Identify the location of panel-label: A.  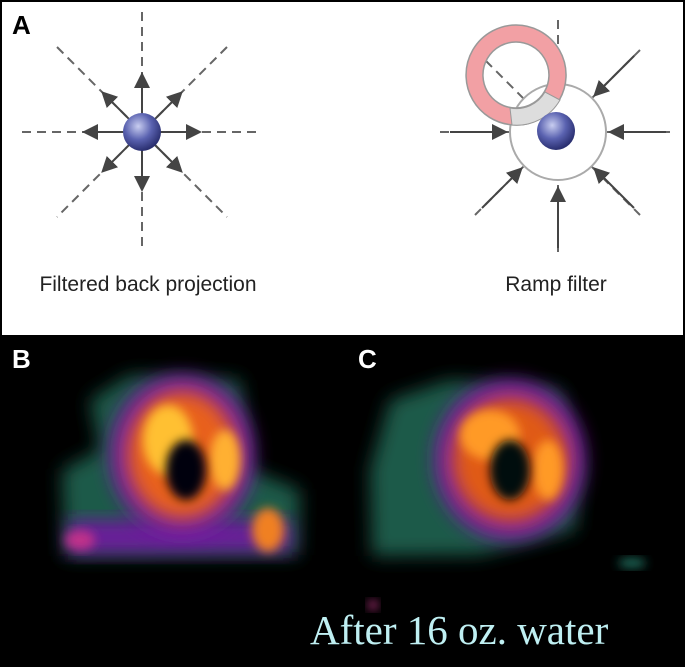
(21, 25).